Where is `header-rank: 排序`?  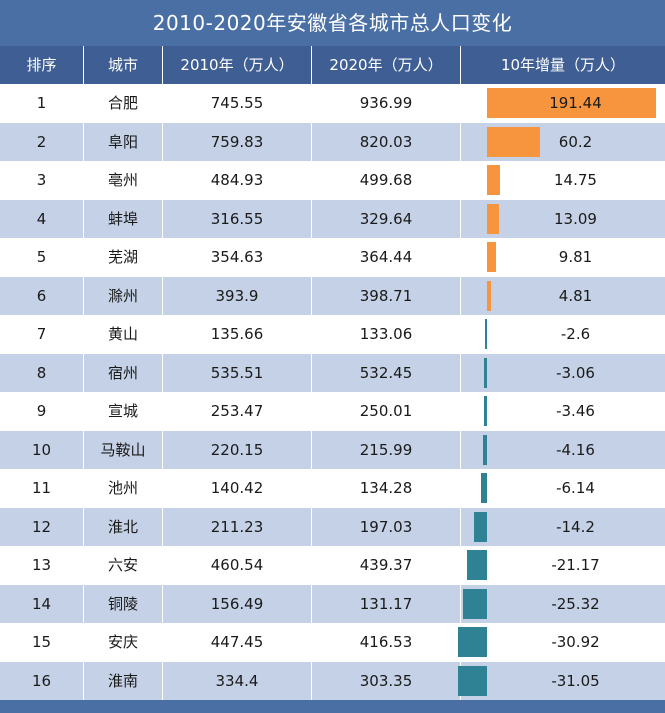
header-rank: 排序 is located at coordinates (41, 65).